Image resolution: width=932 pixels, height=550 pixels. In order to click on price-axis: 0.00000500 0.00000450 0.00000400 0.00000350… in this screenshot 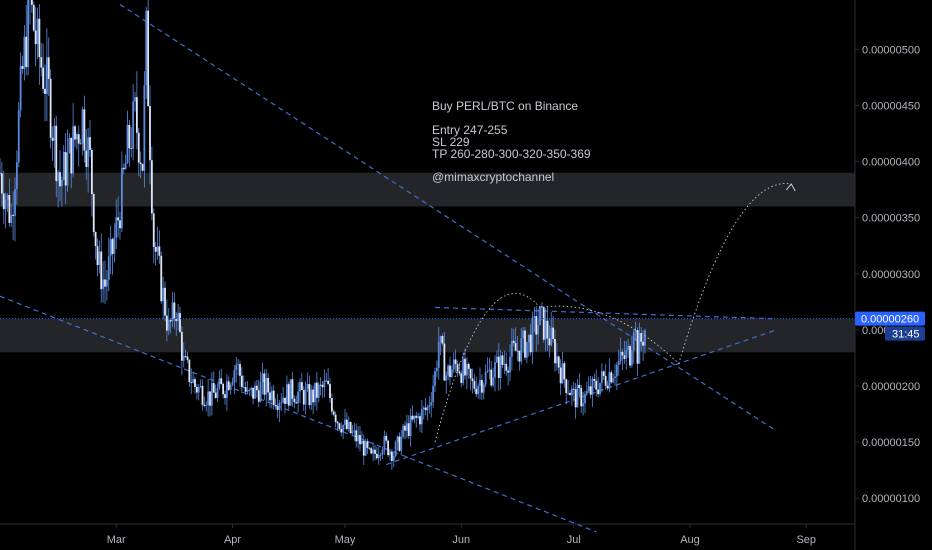, I will do `click(887, 274)`.